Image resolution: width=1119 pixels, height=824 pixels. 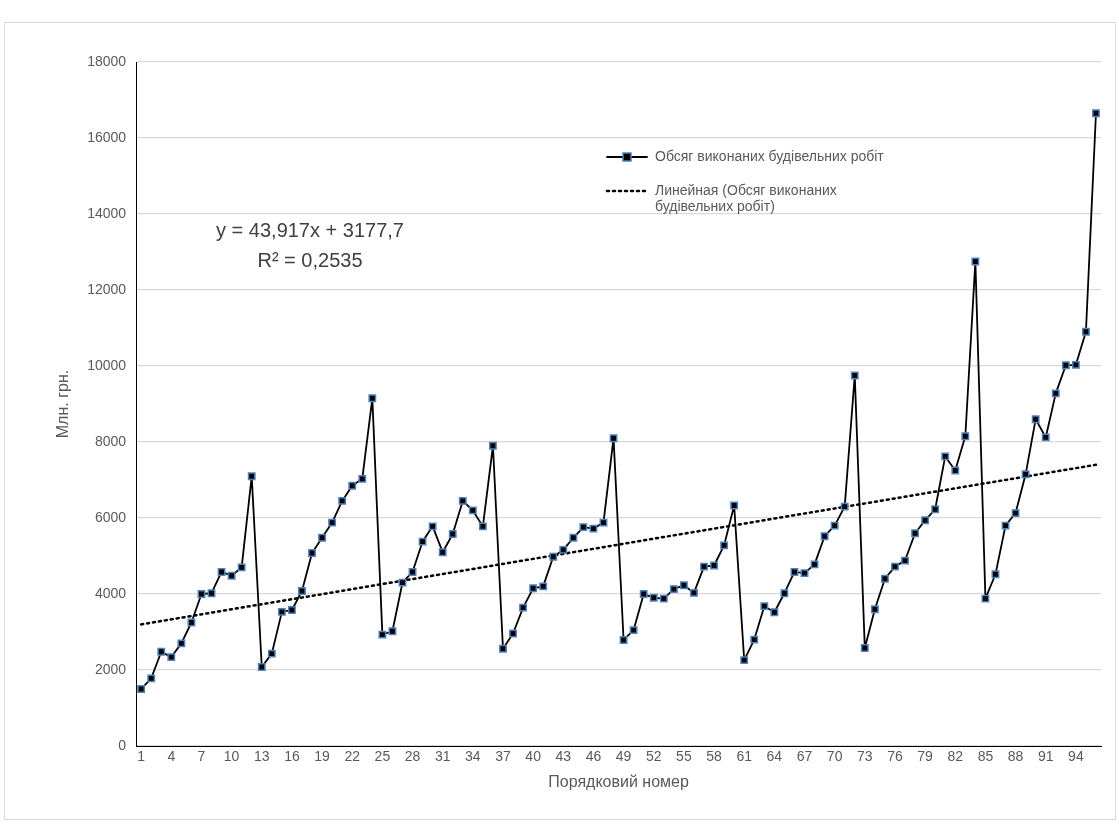 I want to click on x-tick-label: 43, so click(x=563, y=756).